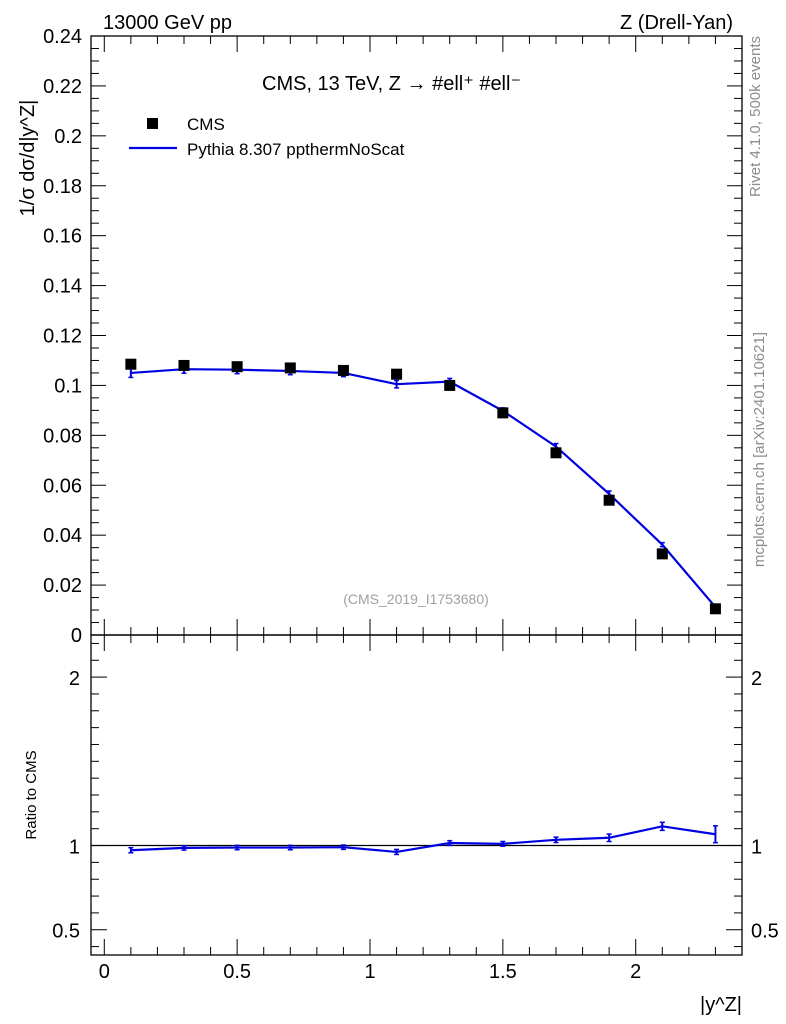  I want to click on main-y-axis-label-group: 1/σ dσ/d|y^Z|, so click(28, 158).